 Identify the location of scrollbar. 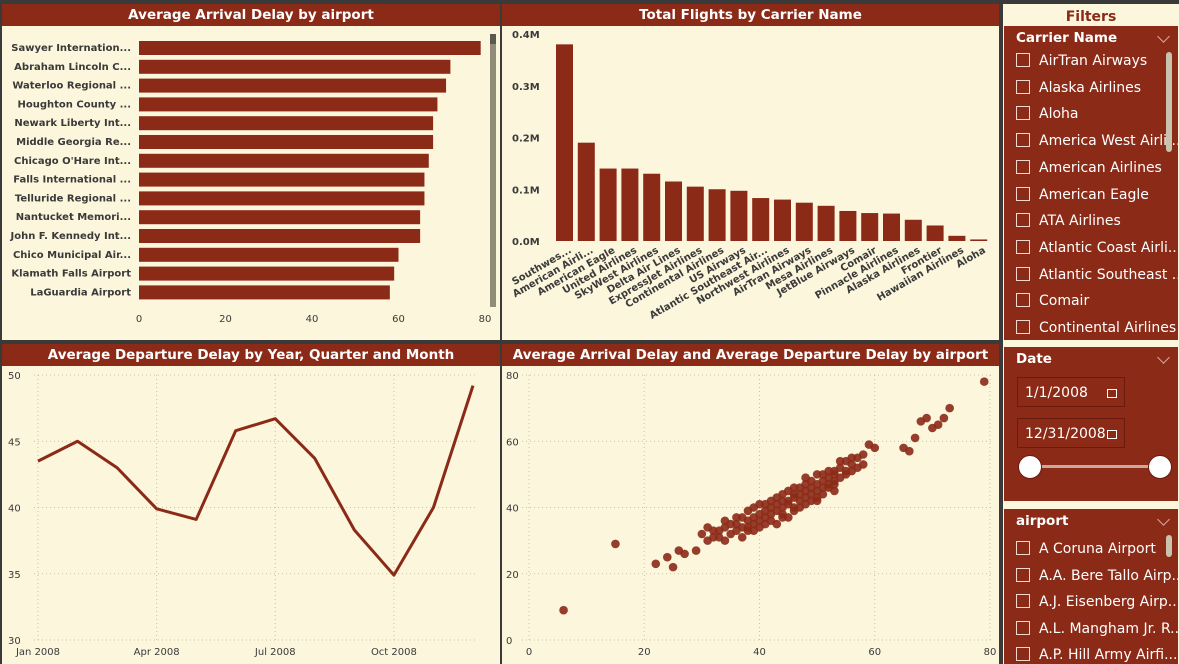
(493, 170).